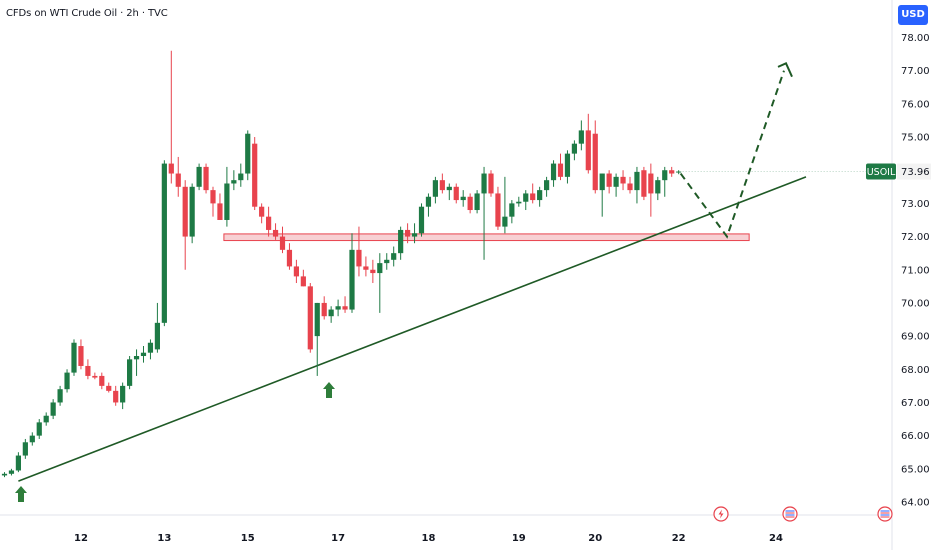  I want to click on last-price-badge: USOIL 73.96, so click(806, 171).